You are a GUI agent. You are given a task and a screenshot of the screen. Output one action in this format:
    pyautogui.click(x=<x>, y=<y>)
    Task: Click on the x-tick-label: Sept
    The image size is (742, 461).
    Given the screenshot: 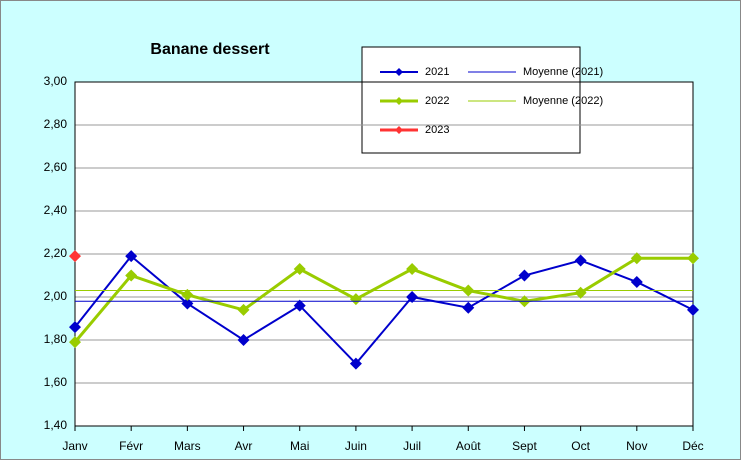 What is the action you would take?
    pyautogui.click(x=524, y=446)
    